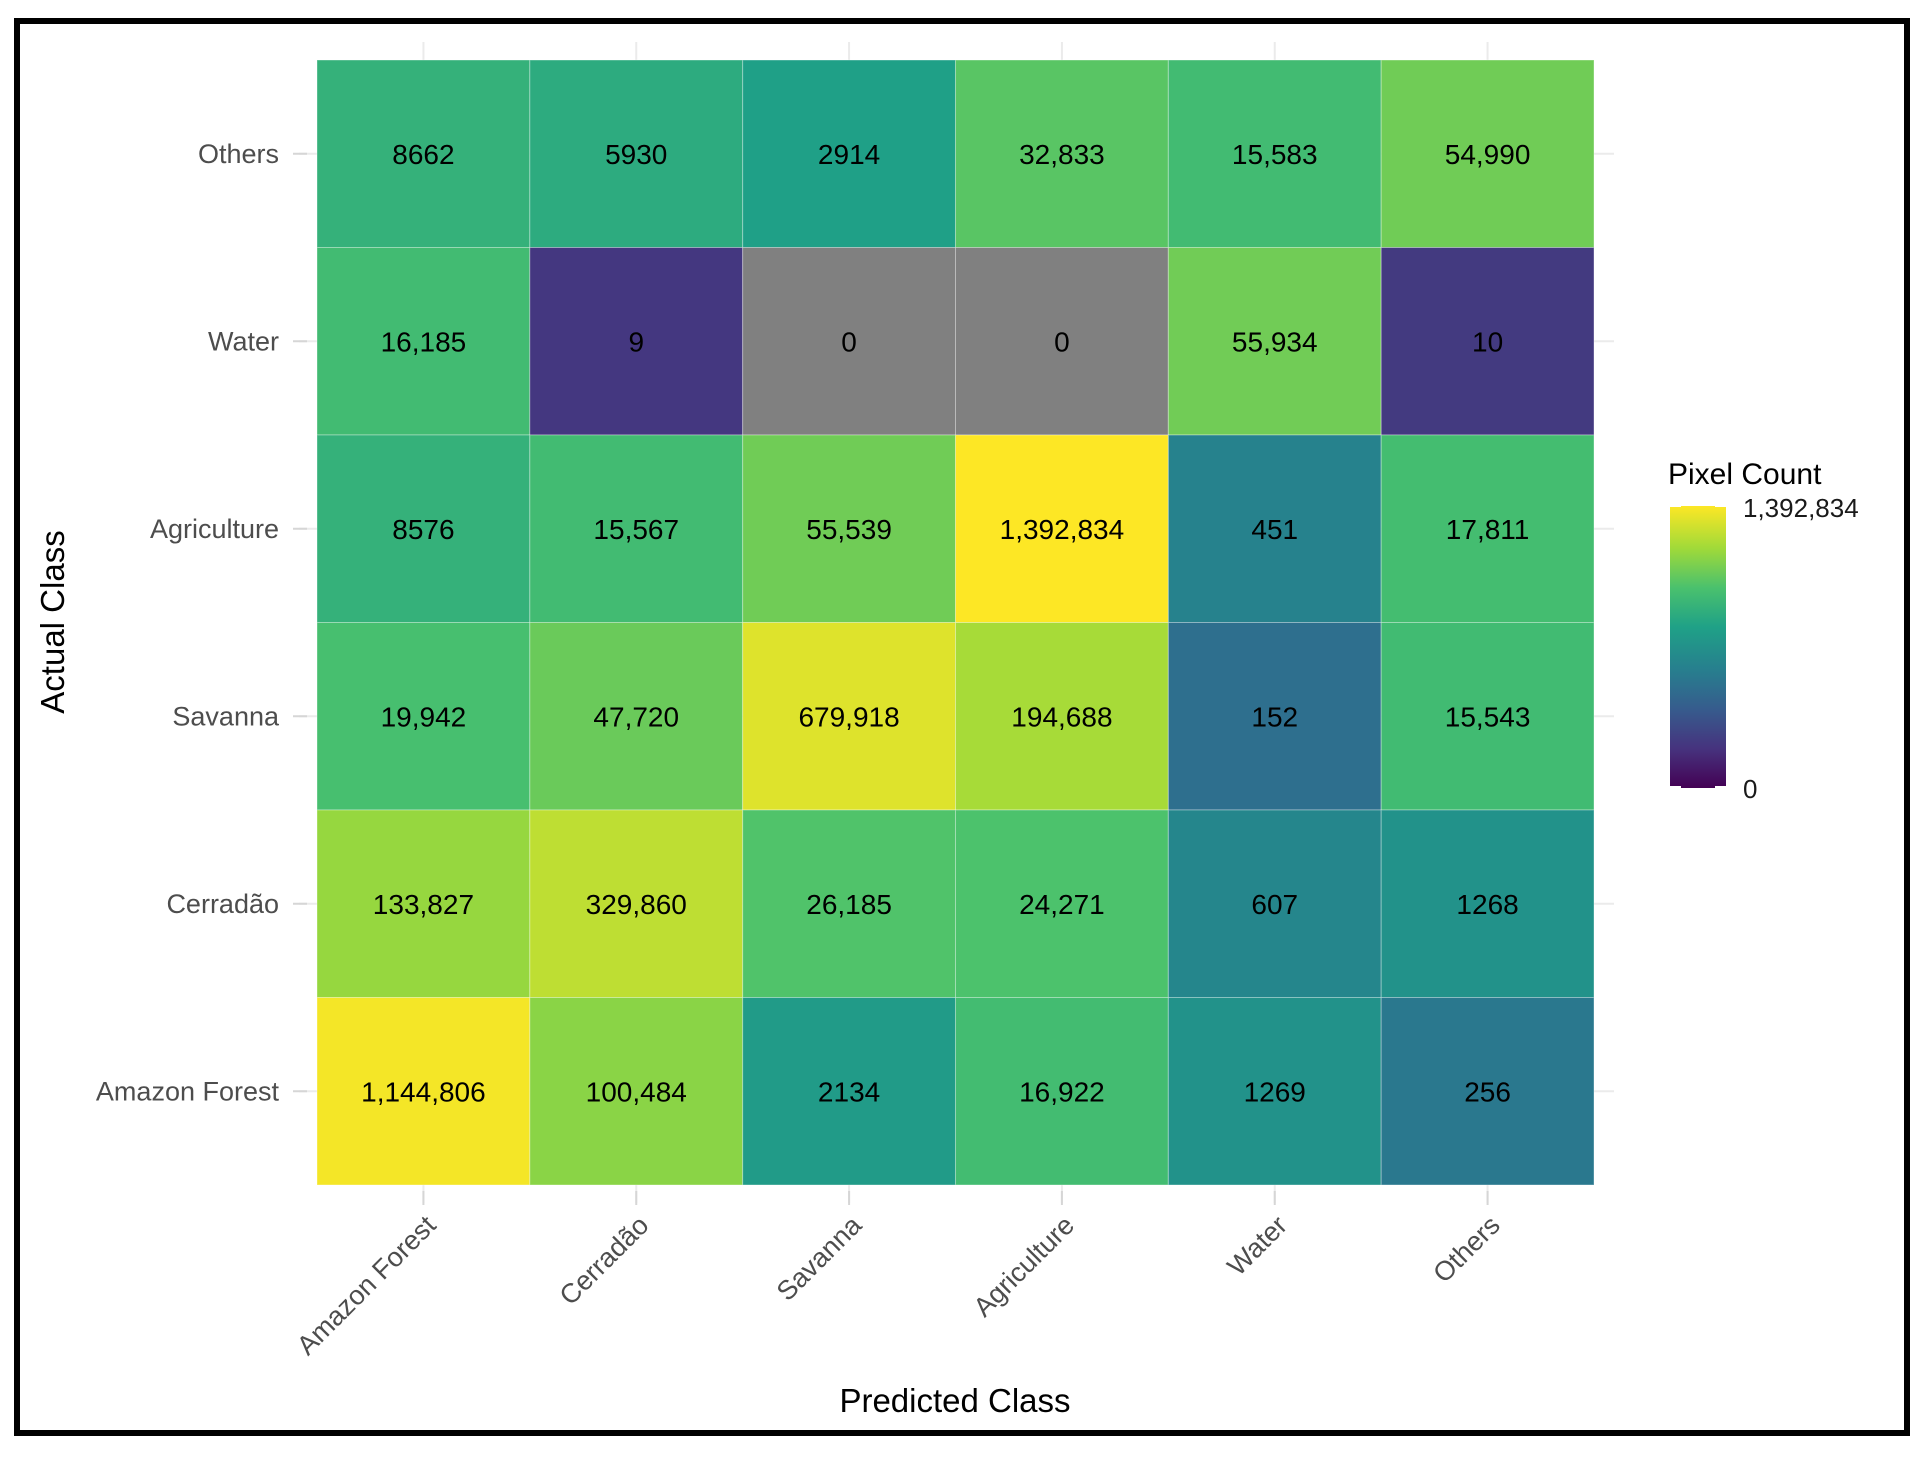 The width and height of the screenshot is (1930, 1459). I want to click on heatmap-cell-amazon-forest-savanna, so click(849, 1091).